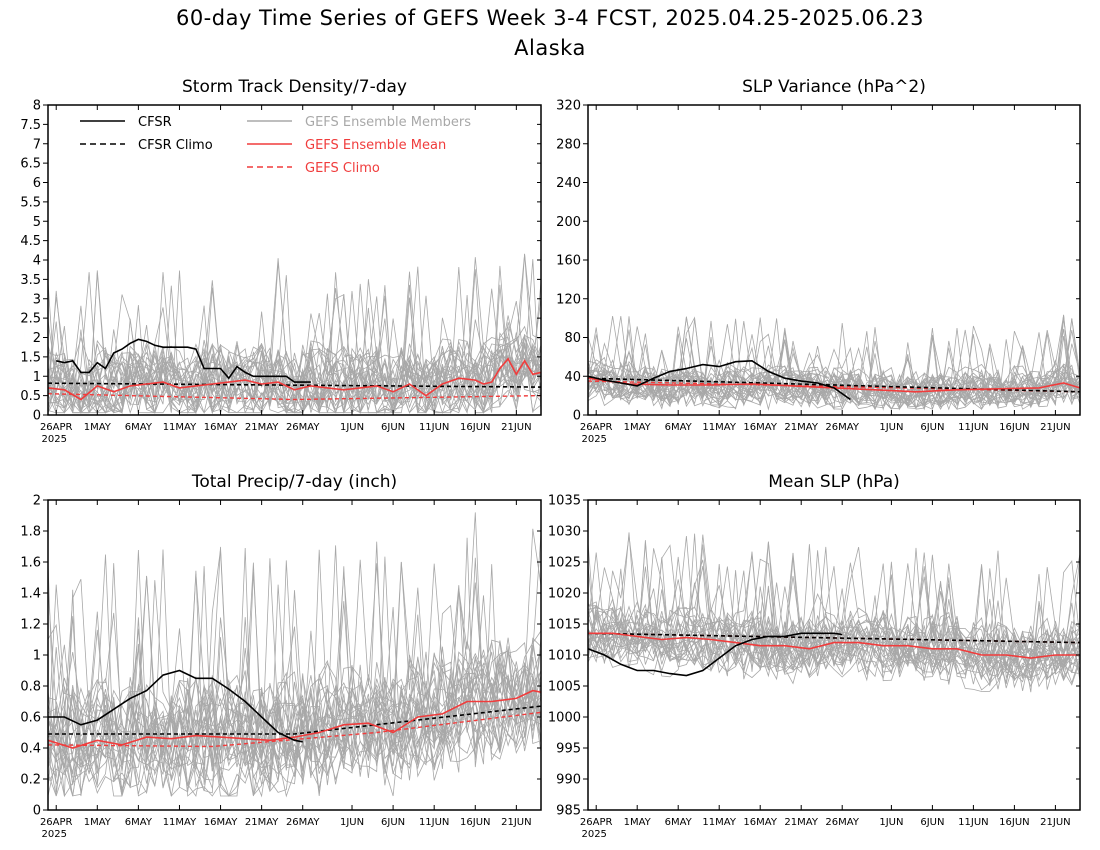  What do you see at coordinates (550, 48) in the screenshot?
I see `figure-subtitle-region: Alaska` at bounding box center [550, 48].